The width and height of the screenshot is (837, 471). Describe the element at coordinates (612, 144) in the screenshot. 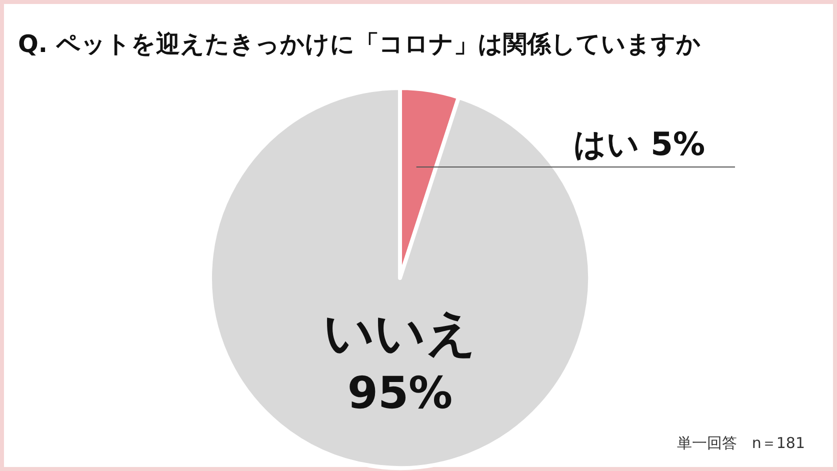

I see `slice-label: はい` at that location.